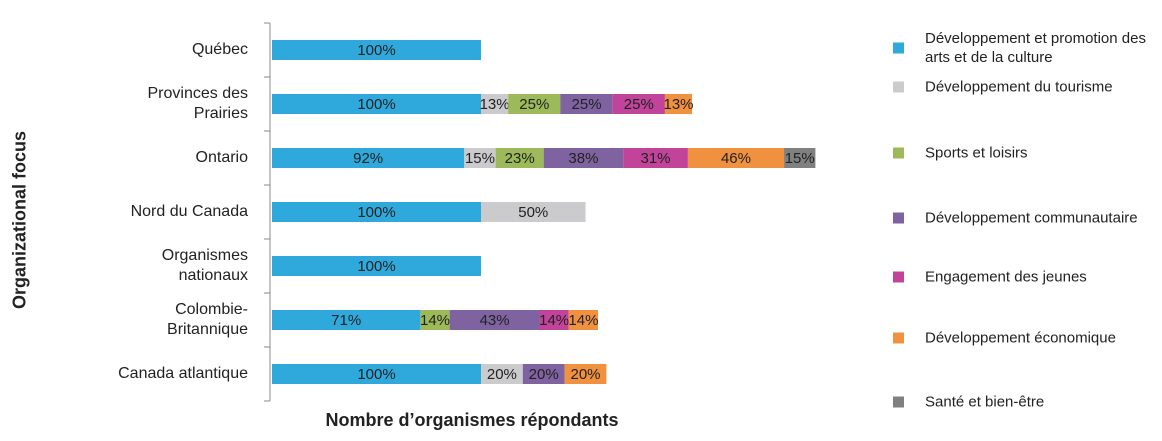 Image resolution: width=1162 pixels, height=441 pixels. What do you see at coordinates (1031, 218) in the screenshot?
I see `legend-label: Développement communautaire` at bounding box center [1031, 218].